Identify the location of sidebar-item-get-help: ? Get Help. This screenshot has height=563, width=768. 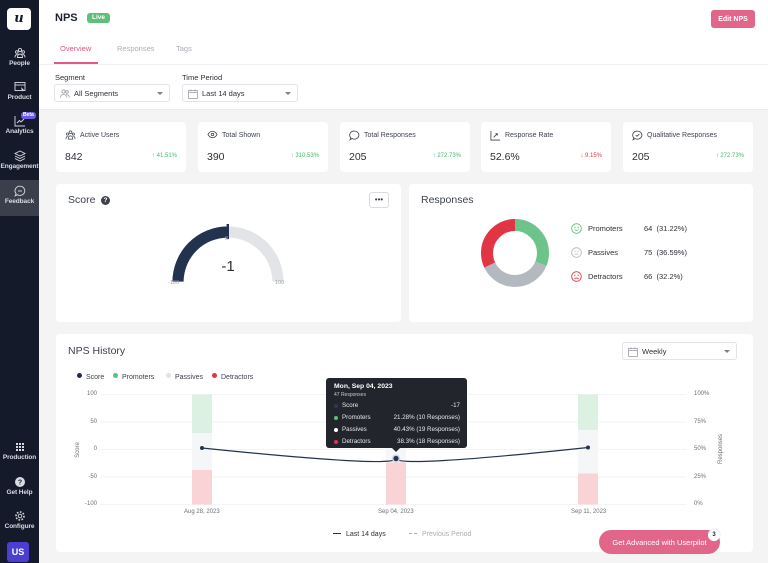
(19, 490).